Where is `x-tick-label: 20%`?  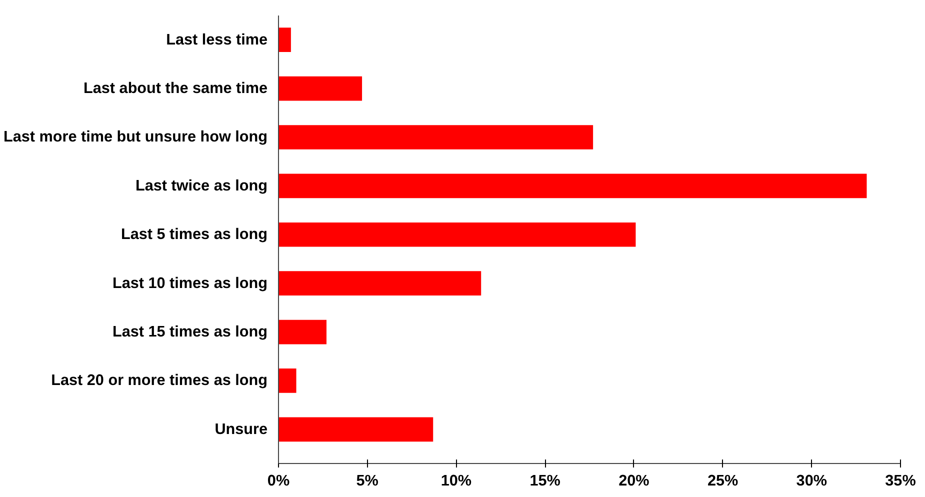
x-tick-label: 20% is located at coordinates (634, 481).